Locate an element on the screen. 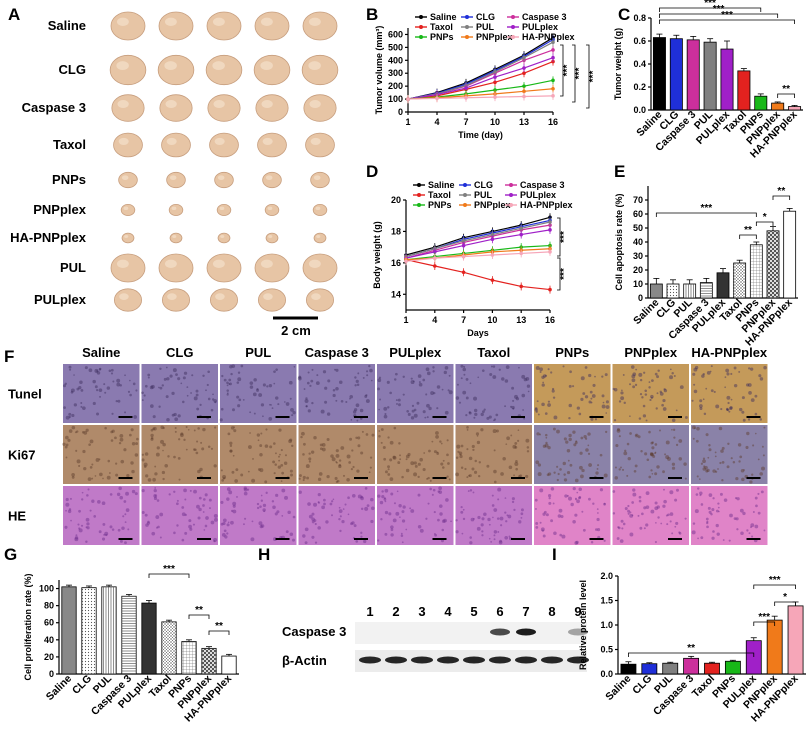 Image resolution: width=812 pixels, height=743 pixels. y-tick-label: 500 is located at coordinates (395, 47).